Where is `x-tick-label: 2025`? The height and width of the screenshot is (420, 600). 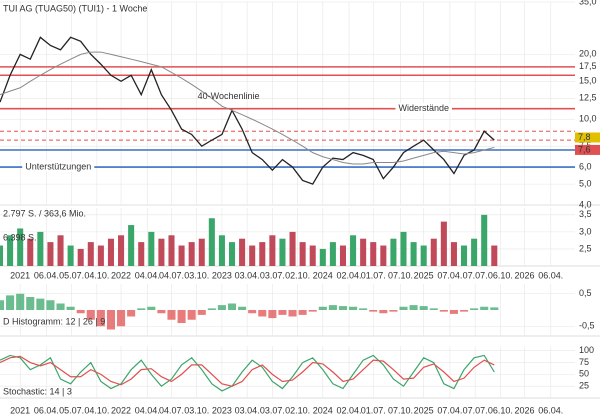
x-tick-label: 2025 is located at coordinates (424, 410).